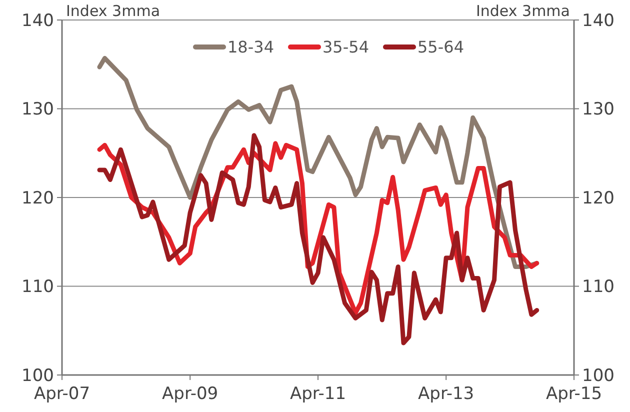  What do you see at coordinates (441, 47) in the screenshot?
I see `legend-label: 55-64` at bounding box center [441, 47].